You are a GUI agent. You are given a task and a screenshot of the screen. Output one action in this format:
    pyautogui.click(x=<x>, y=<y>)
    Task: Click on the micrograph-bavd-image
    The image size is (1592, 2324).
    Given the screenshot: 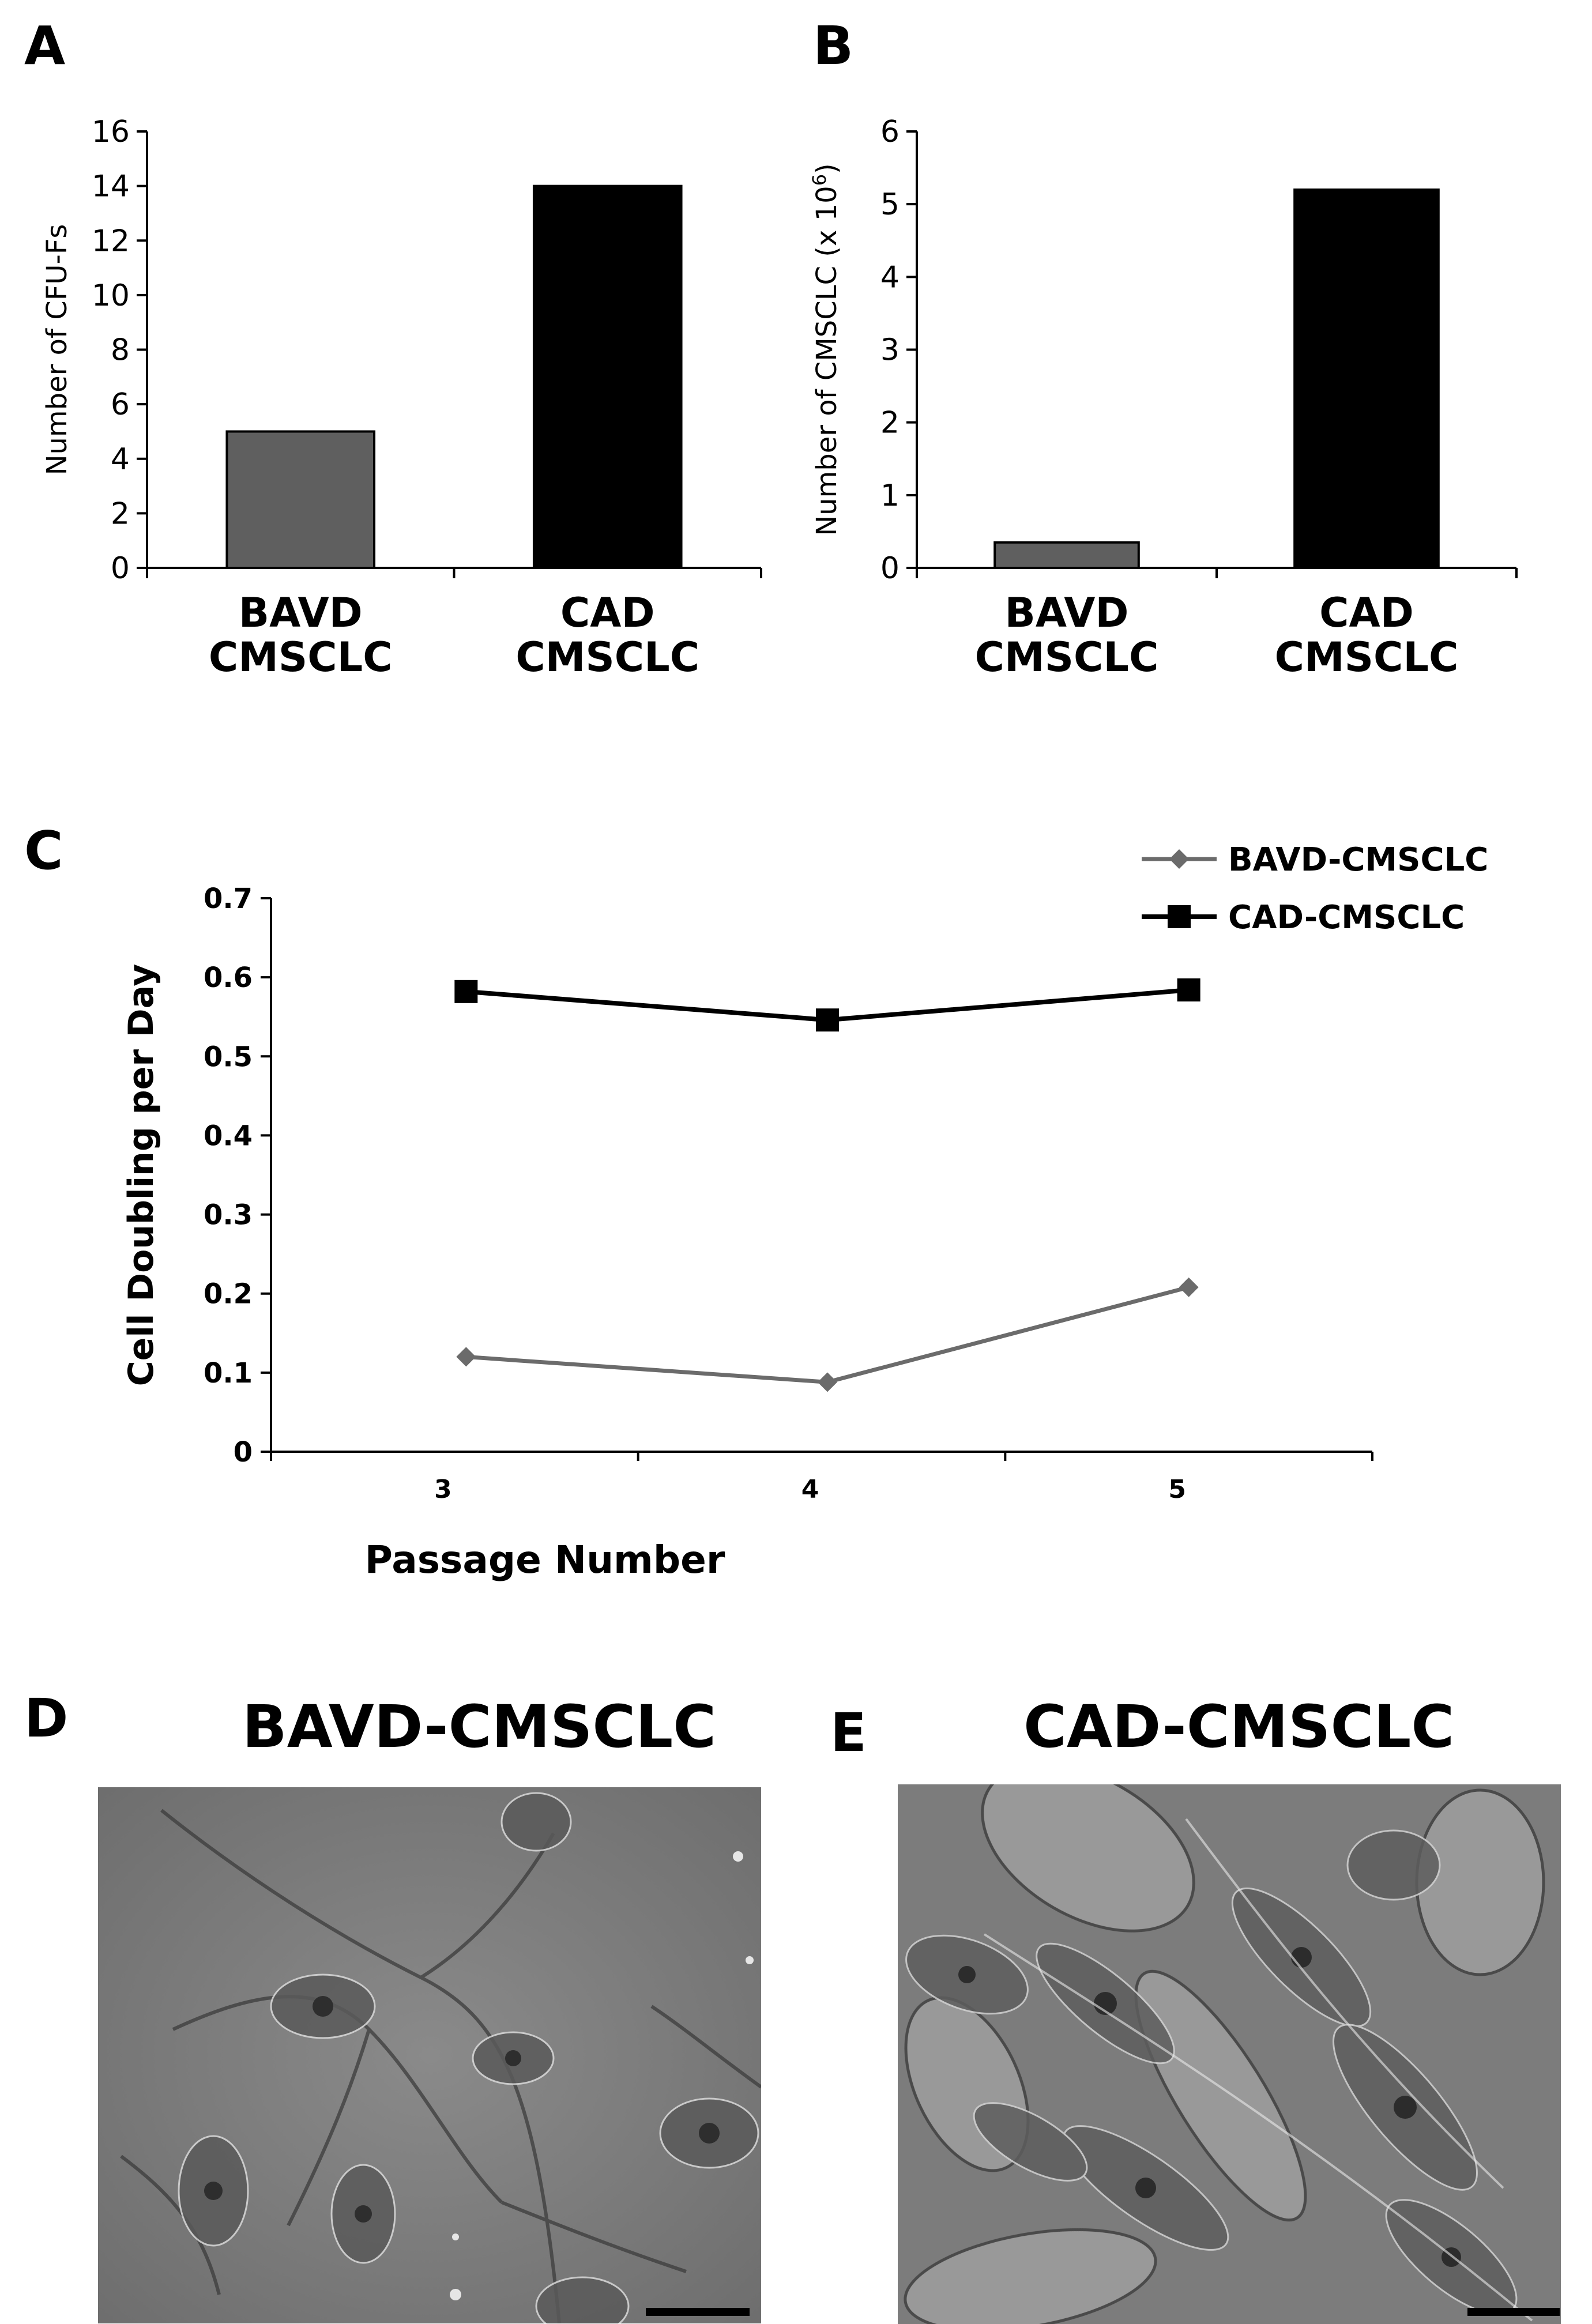 What is the action you would take?
    pyautogui.click(x=430, y=2055)
    